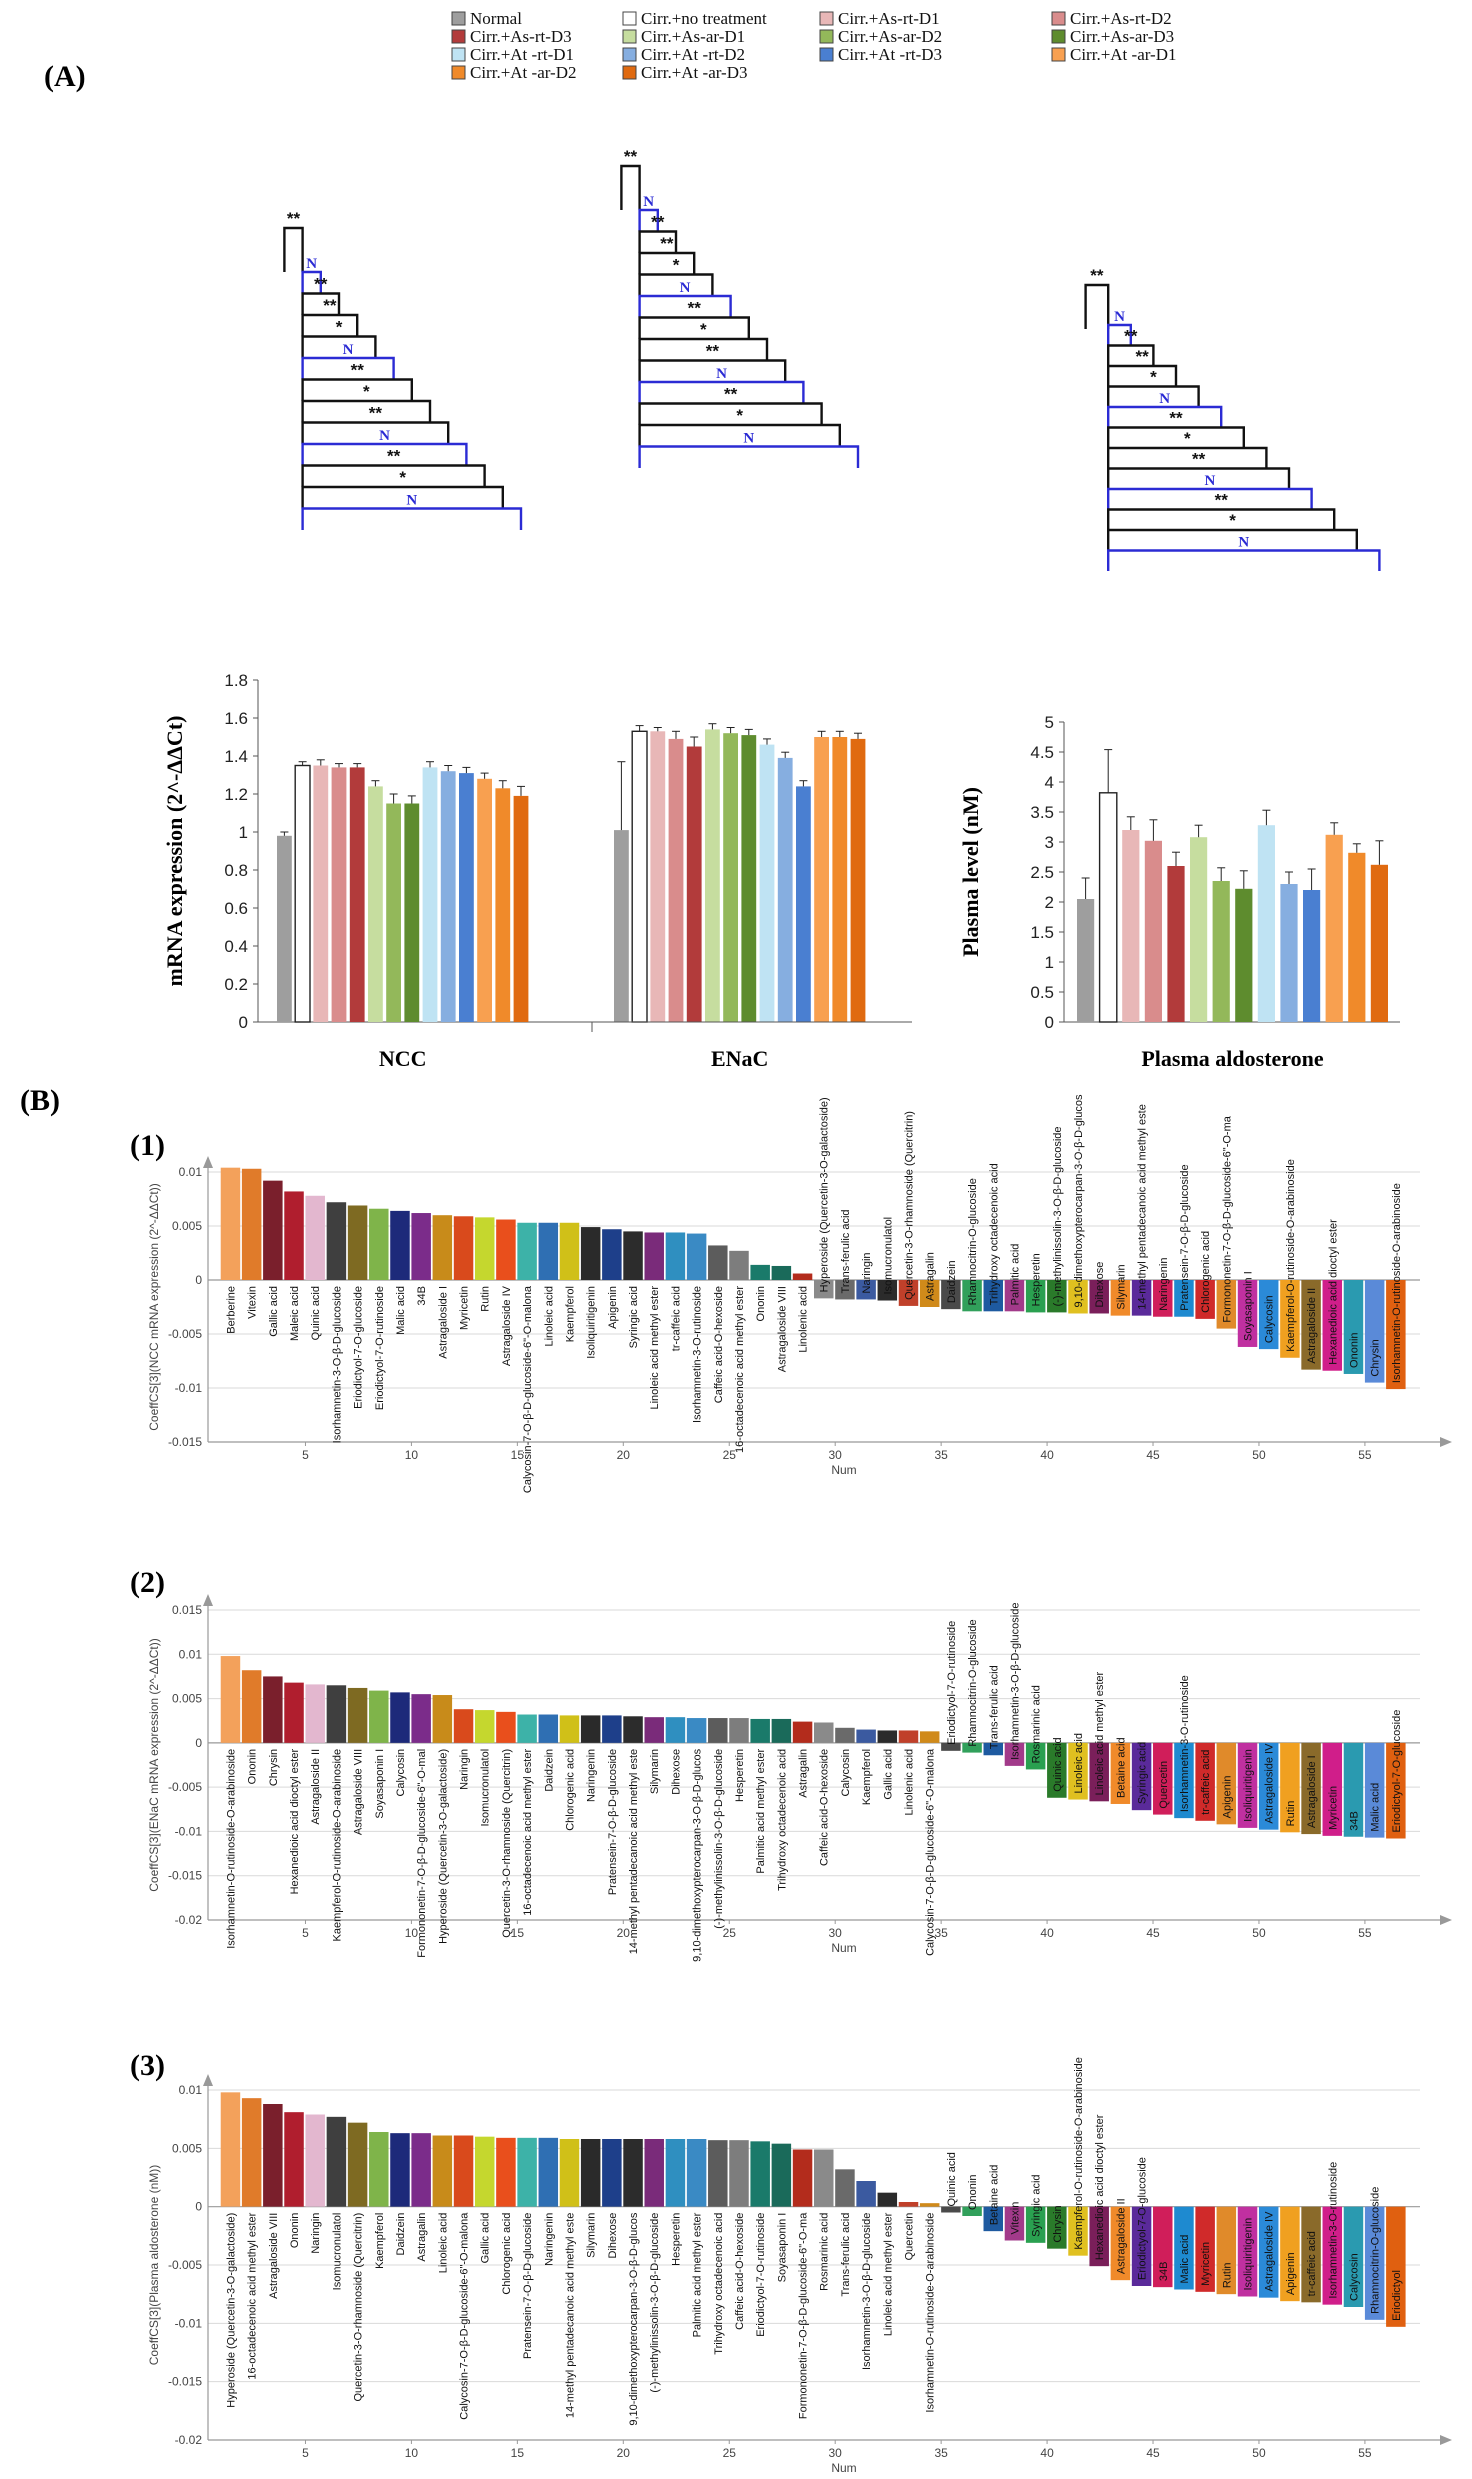 The width and height of the screenshot is (1472, 2479). What do you see at coordinates (316, 1313) in the screenshot?
I see `compound-label: Quinic acid` at bounding box center [316, 1313].